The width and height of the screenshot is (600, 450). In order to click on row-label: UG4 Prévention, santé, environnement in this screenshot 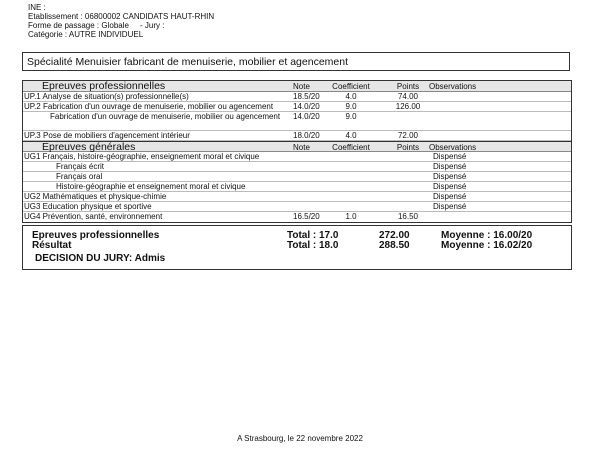, I will do `click(93, 216)`.